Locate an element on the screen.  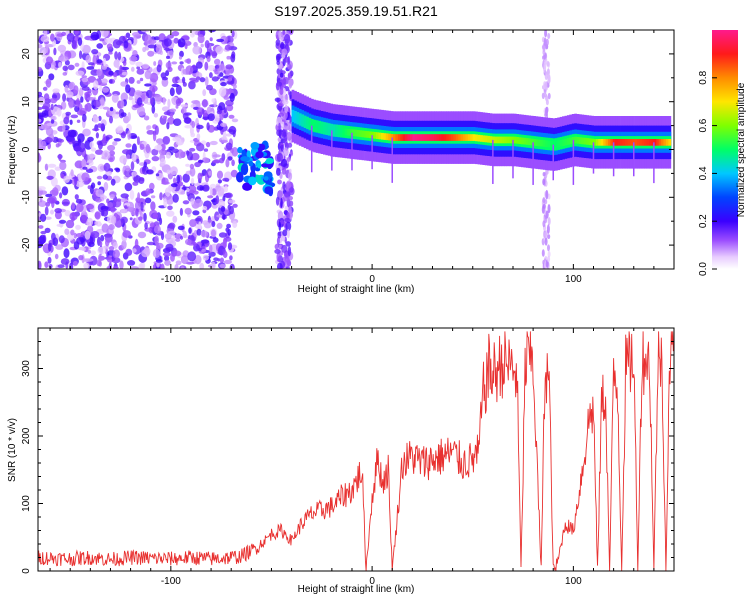
heatmap-blob is located at coordinates (259, 155).